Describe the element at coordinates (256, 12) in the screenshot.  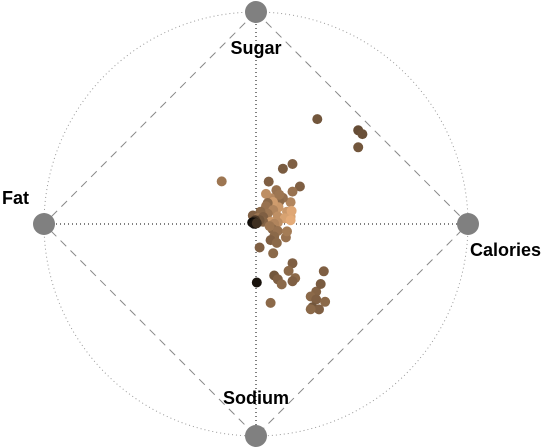
I see `anchor-dot-sugar` at that location.